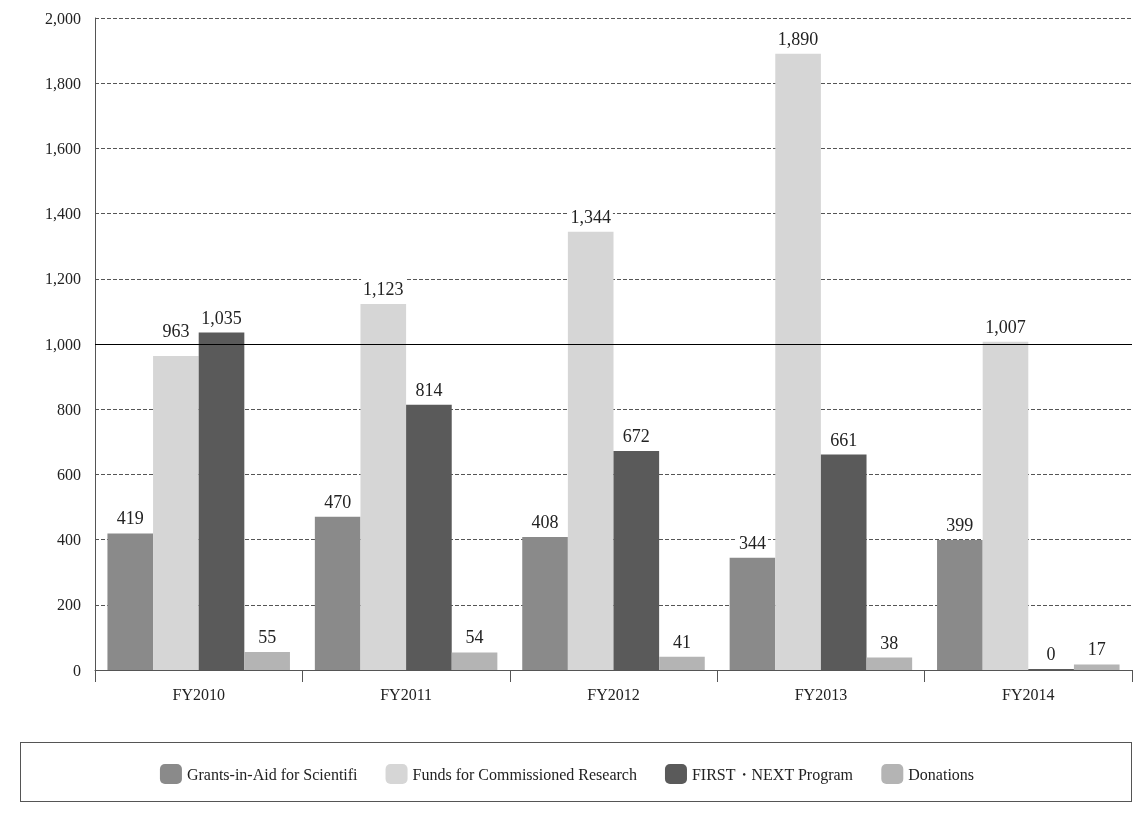  I want to click on y-tick-label: 1,200, so click(63, 279).